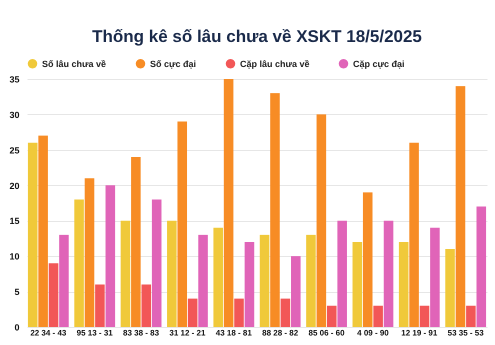 The width and height of the screenshot is (495, 345). Describe the element at coordinates (14, 115) in the screenshot. I see `y-tick-label: 30` at that location.